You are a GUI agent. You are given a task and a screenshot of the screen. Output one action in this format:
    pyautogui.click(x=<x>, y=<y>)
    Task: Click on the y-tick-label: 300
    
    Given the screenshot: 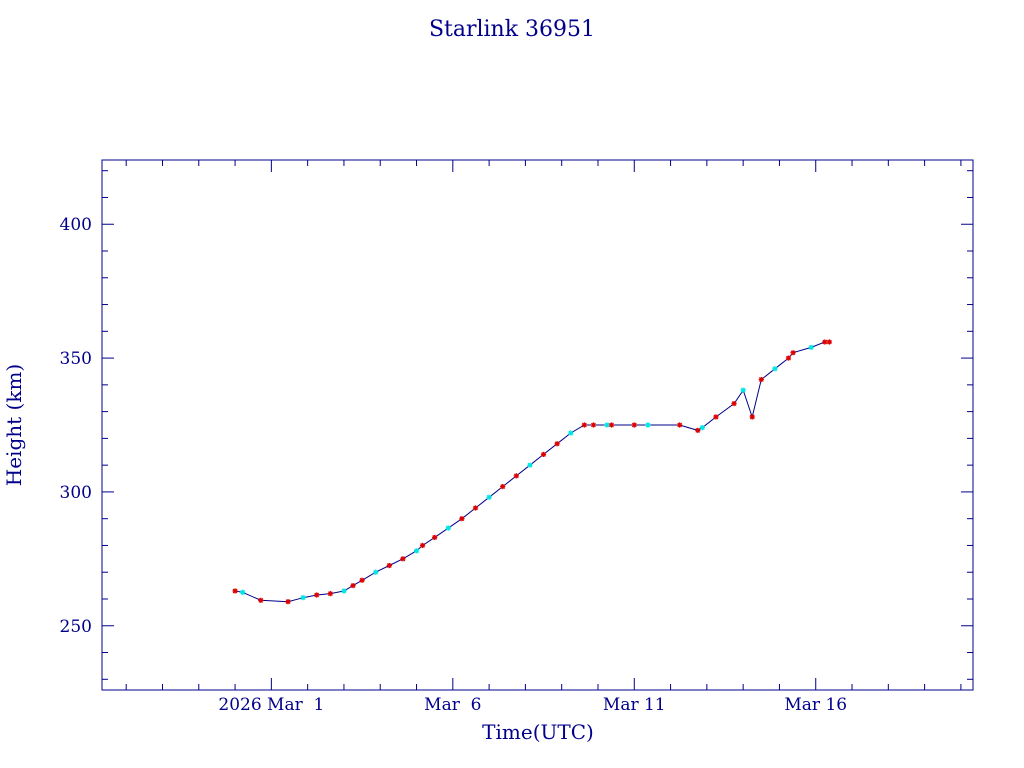 What is the action you would take?
    pyautogui.click(x=76, y=493)
    